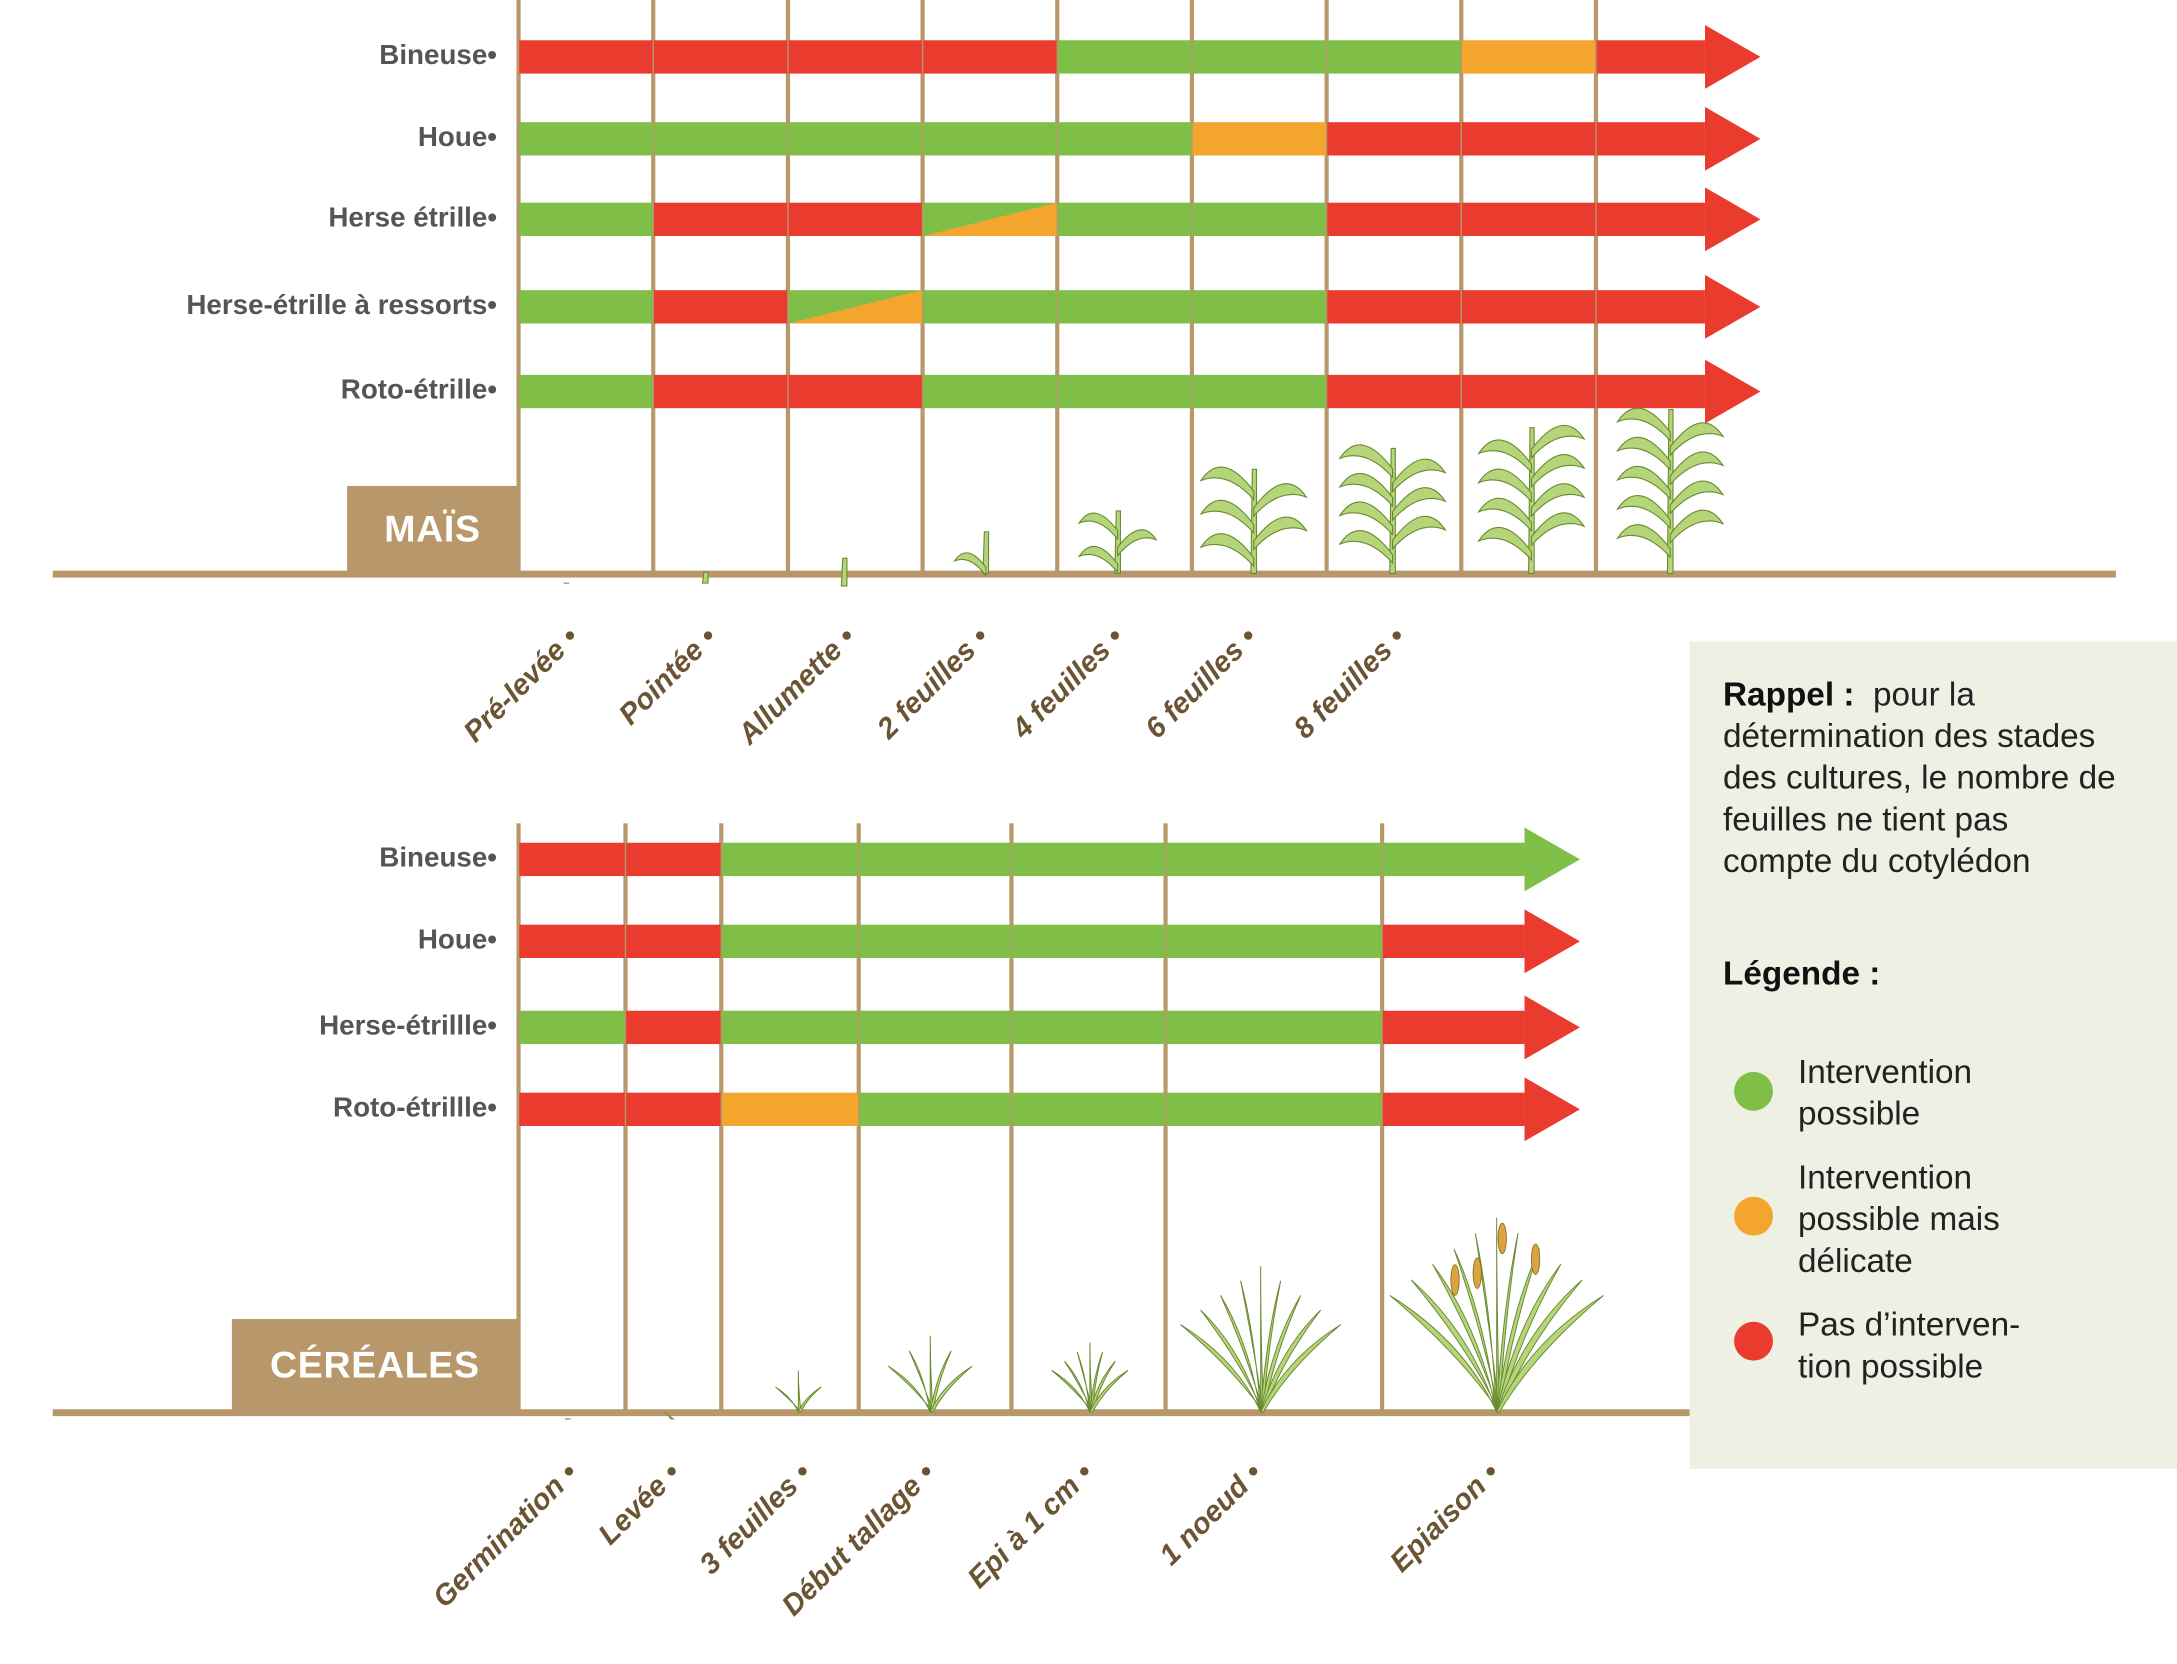  Describe the element at coordinates (971, 554) in the screenshot. I see `maize-2-leaves-icon` at that location.